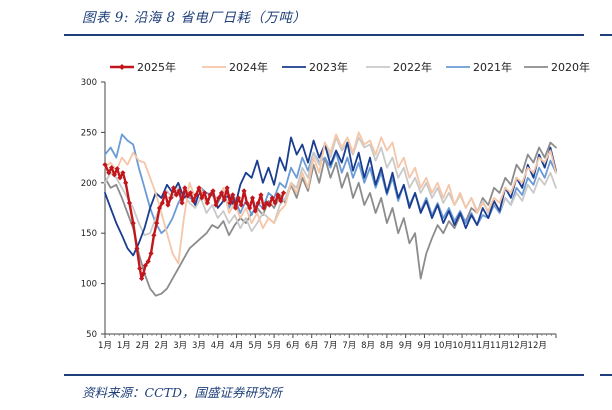 This screenshot has height=410, width=612. What do you see at coordinates (89, 184) in the screenshot?
I see `y-tick-label: 200` at bounding box center [89, 184].